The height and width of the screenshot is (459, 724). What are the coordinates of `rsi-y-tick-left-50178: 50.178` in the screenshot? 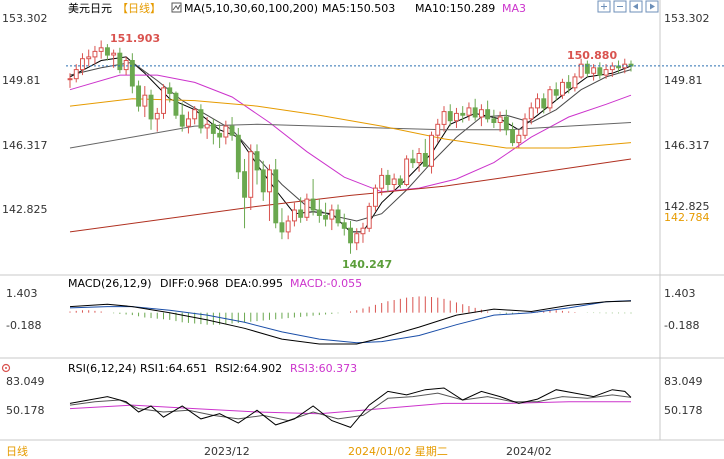 It's located at (25, 410).